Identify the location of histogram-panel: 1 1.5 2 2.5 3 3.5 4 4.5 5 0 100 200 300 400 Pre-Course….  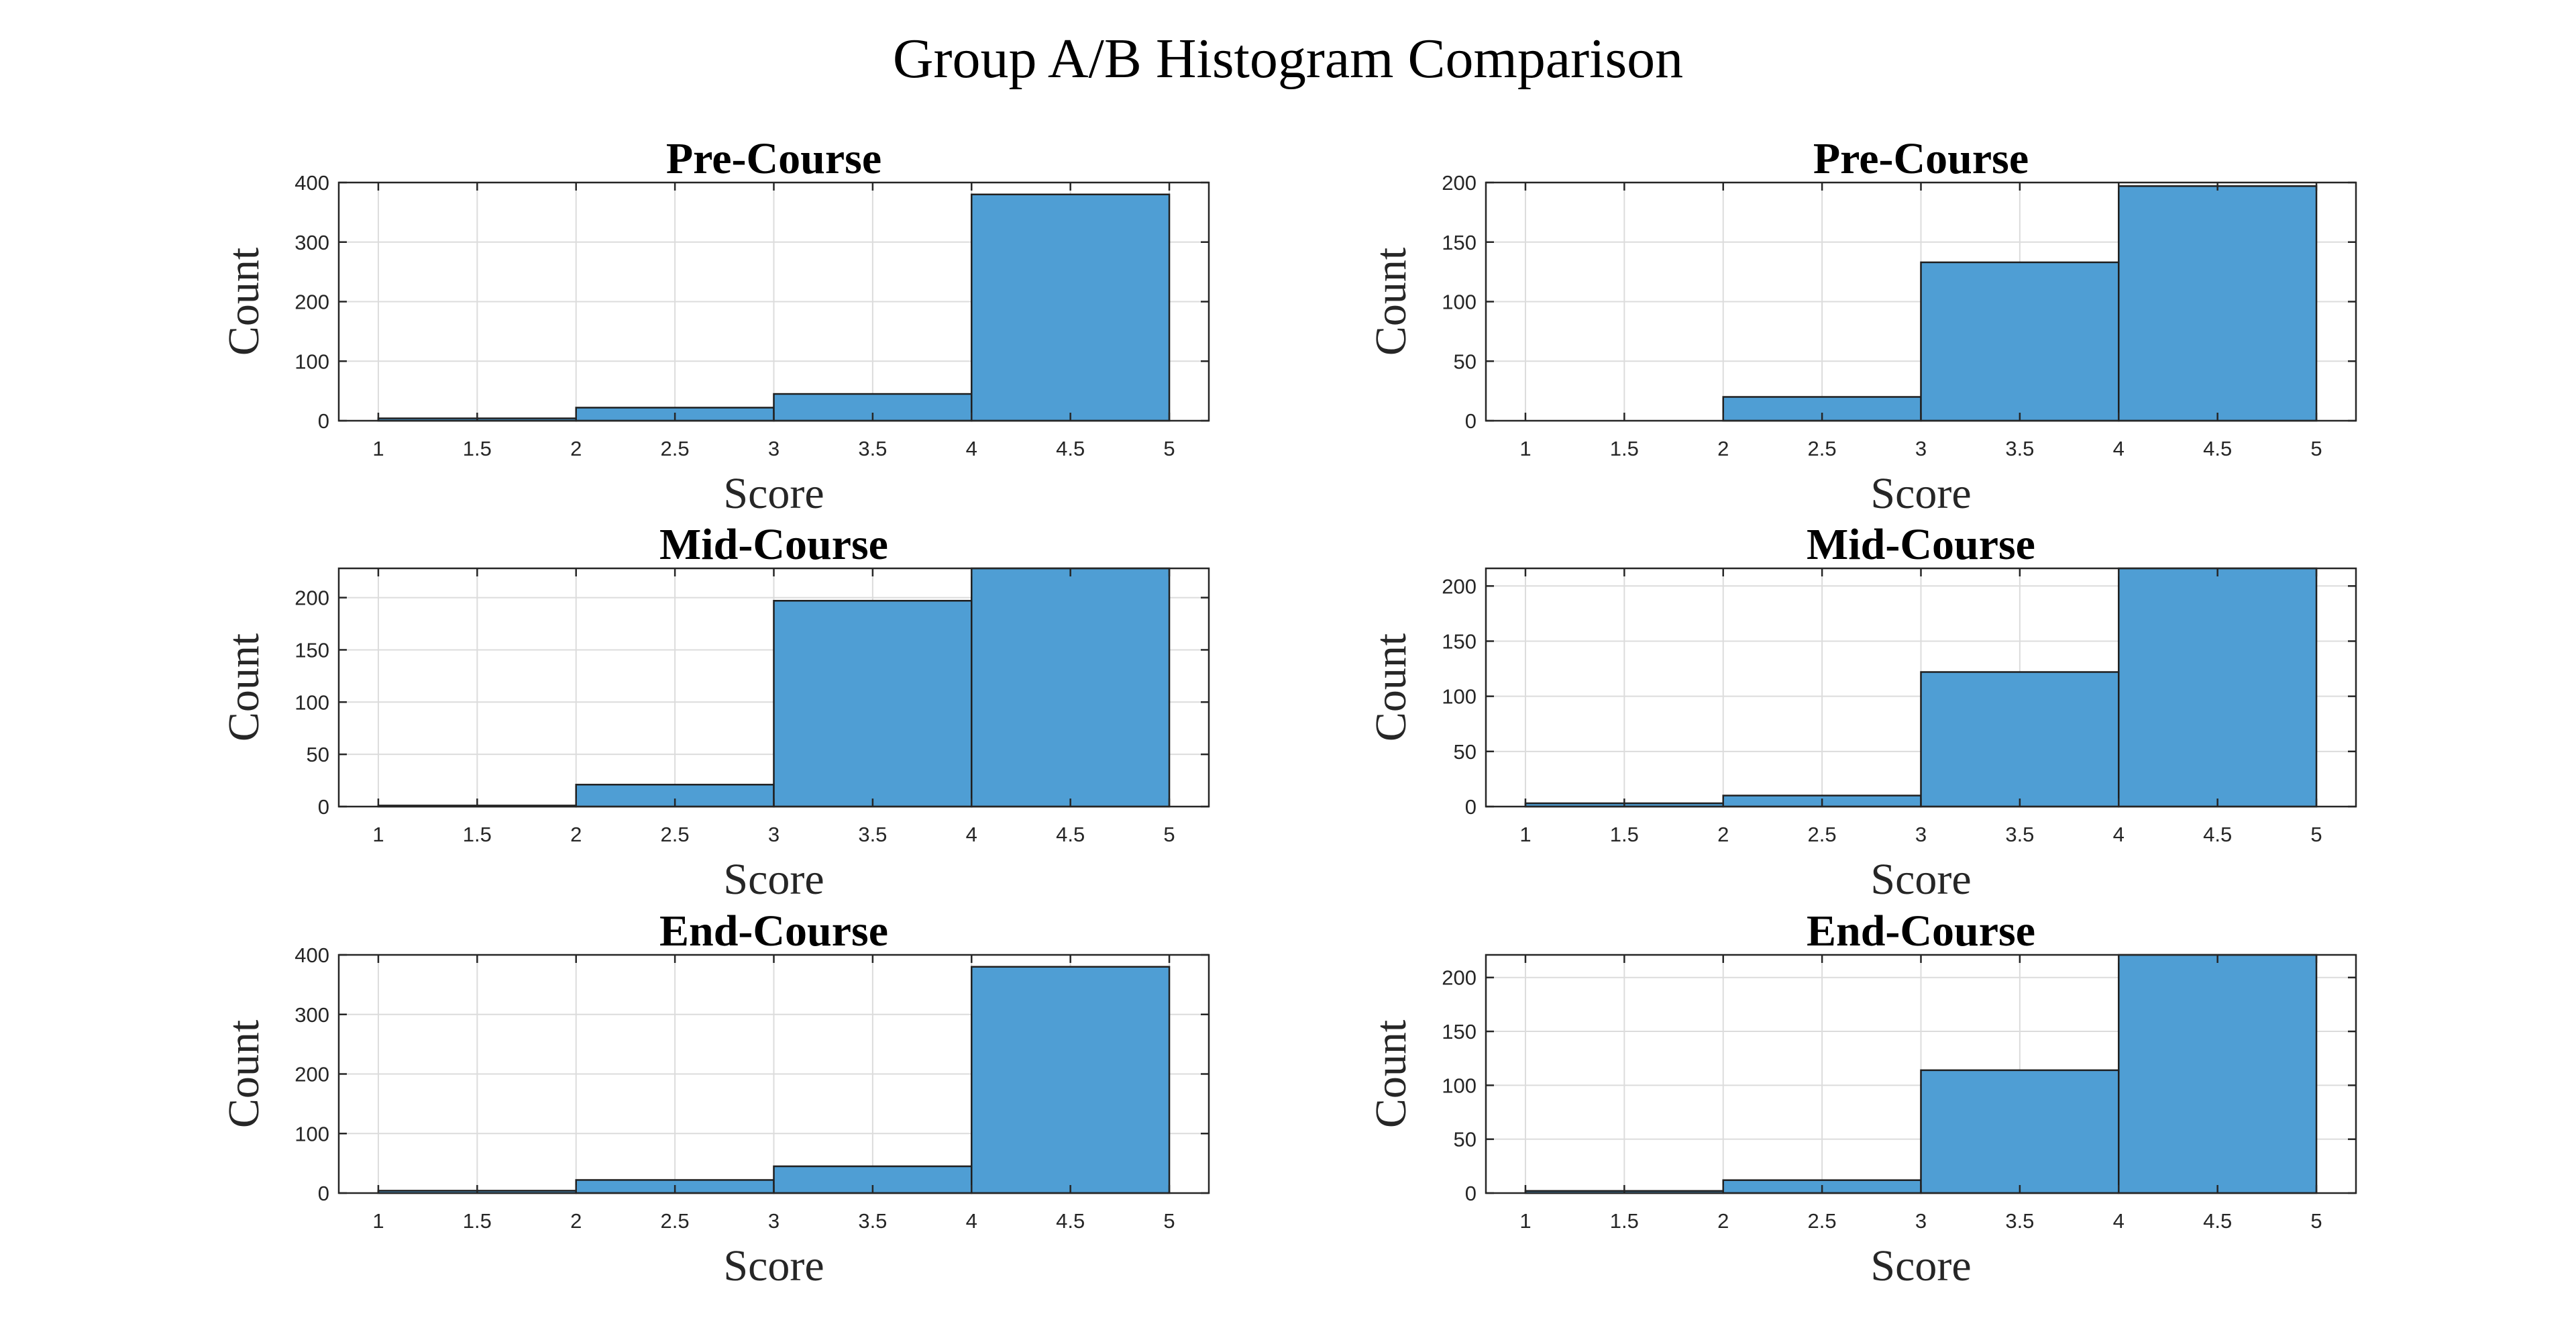
(714, 326).